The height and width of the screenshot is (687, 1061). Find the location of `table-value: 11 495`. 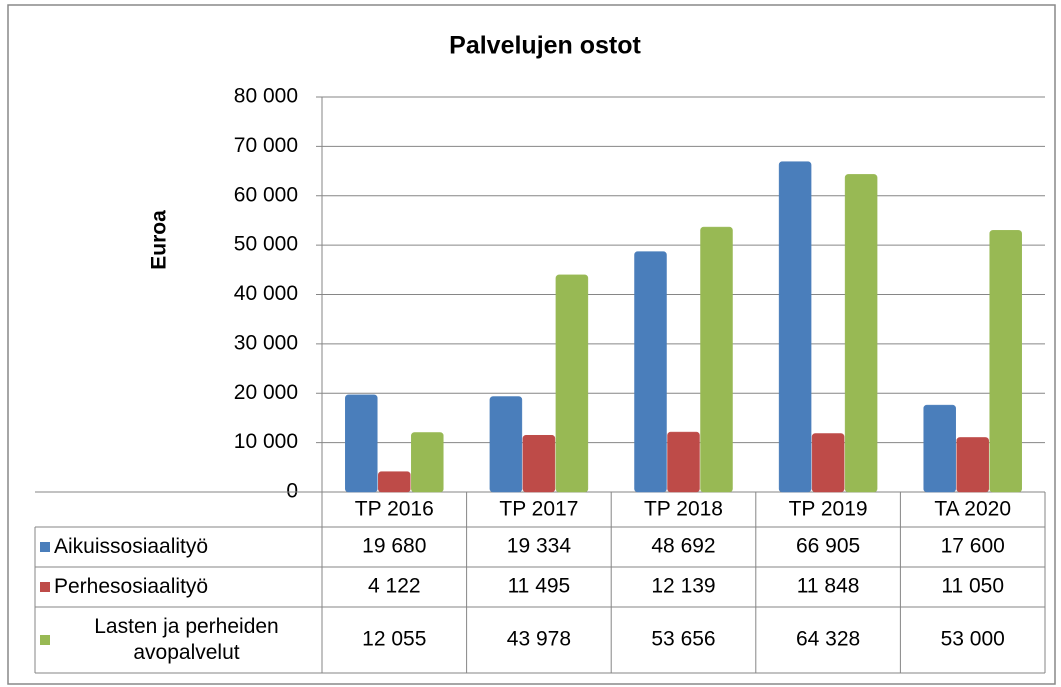

table-value: 11 495 is located at coordinates (539, 586).